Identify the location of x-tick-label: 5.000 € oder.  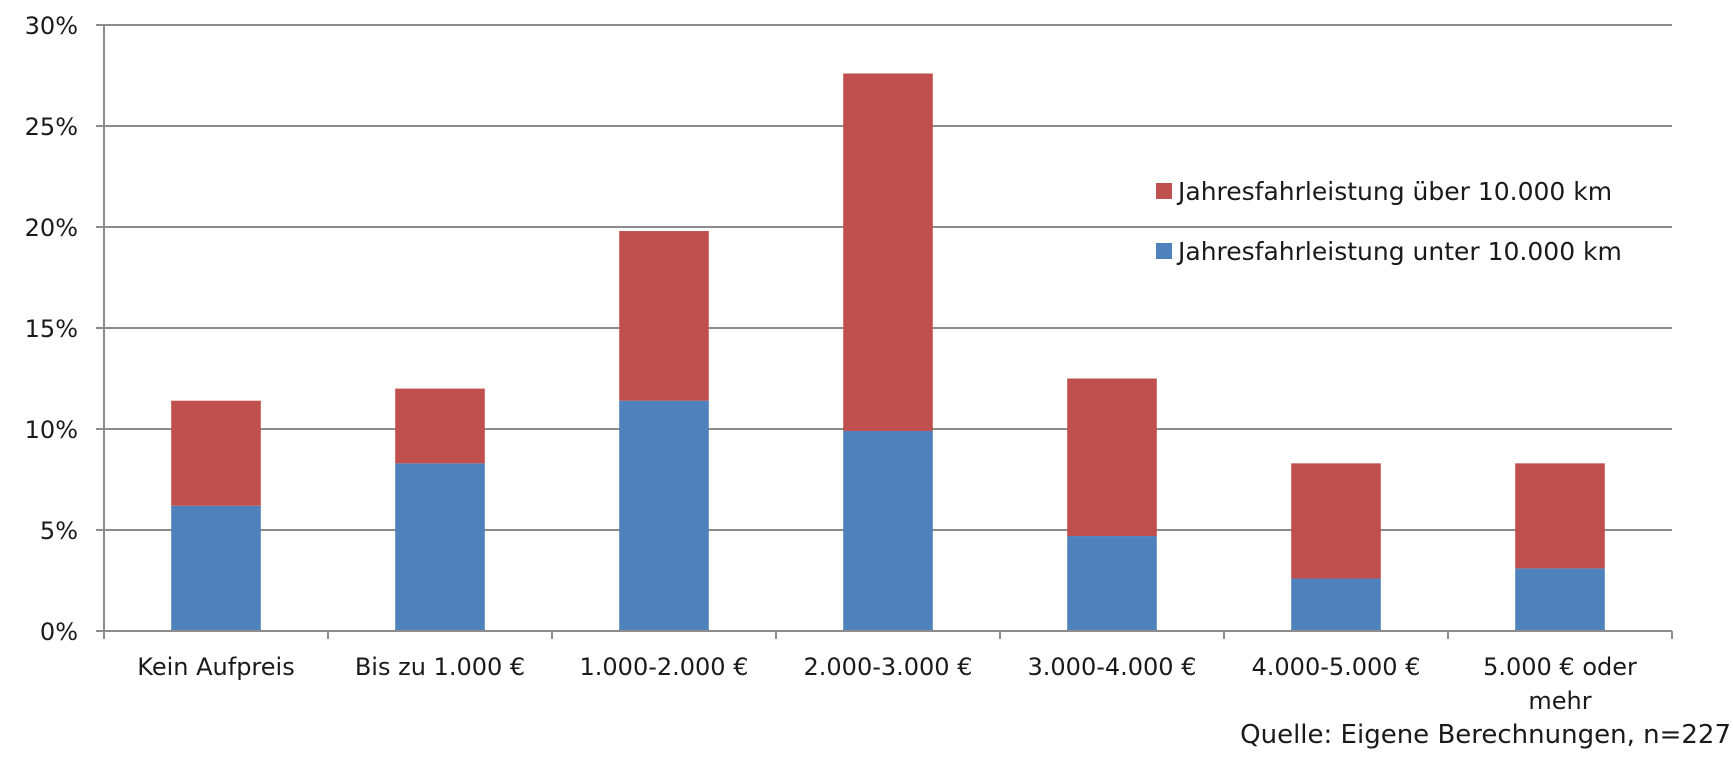
(1560, 667).